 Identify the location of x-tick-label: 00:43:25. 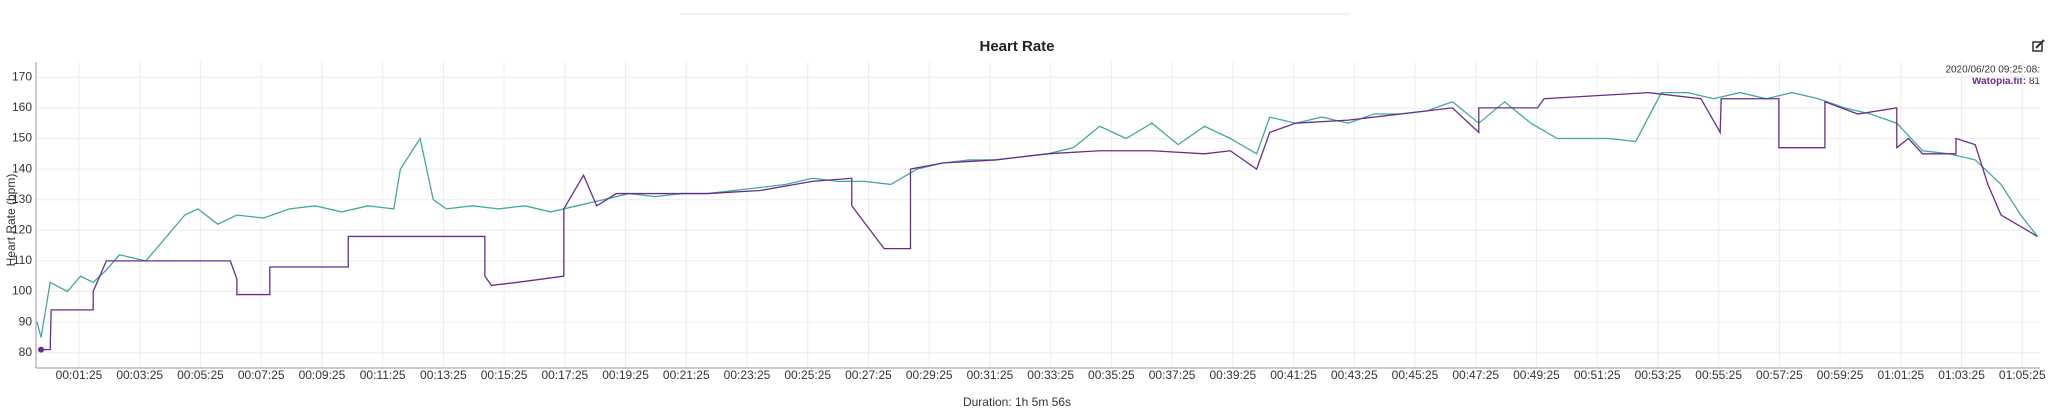
(1354, 375).